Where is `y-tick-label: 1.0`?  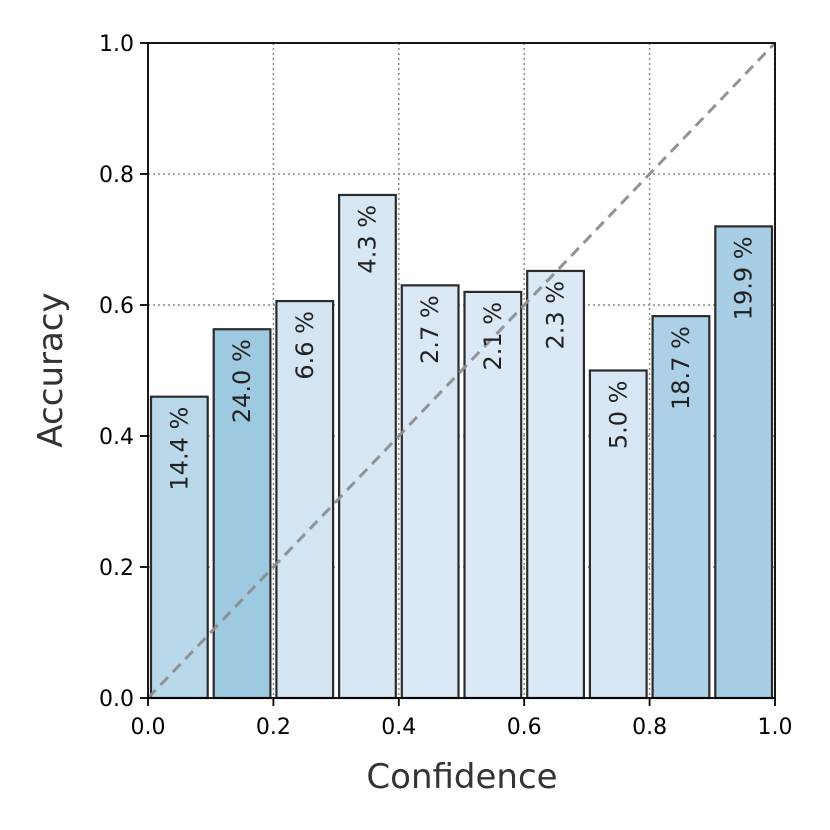
y-tick-label: 1.0 is located at coordinates (116, 44).